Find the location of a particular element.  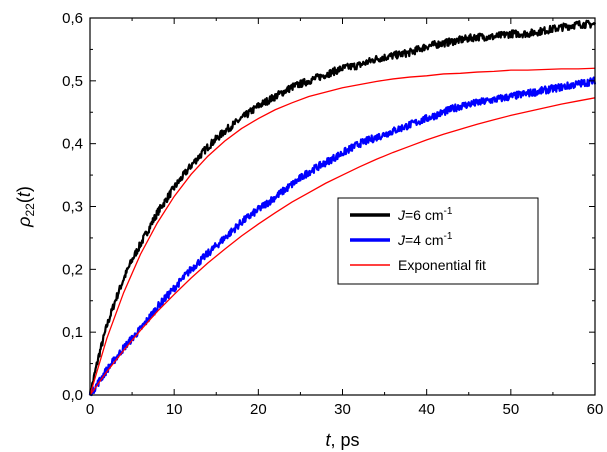

x-axis-title-var: t is located at coordinates (328, 440).